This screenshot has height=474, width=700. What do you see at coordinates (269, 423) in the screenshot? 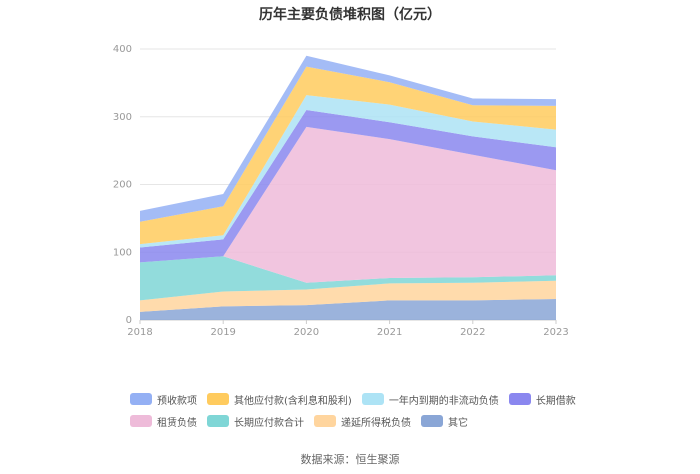
I see `legend-label: 长期应付款合计` at bounding box center [269, 423].